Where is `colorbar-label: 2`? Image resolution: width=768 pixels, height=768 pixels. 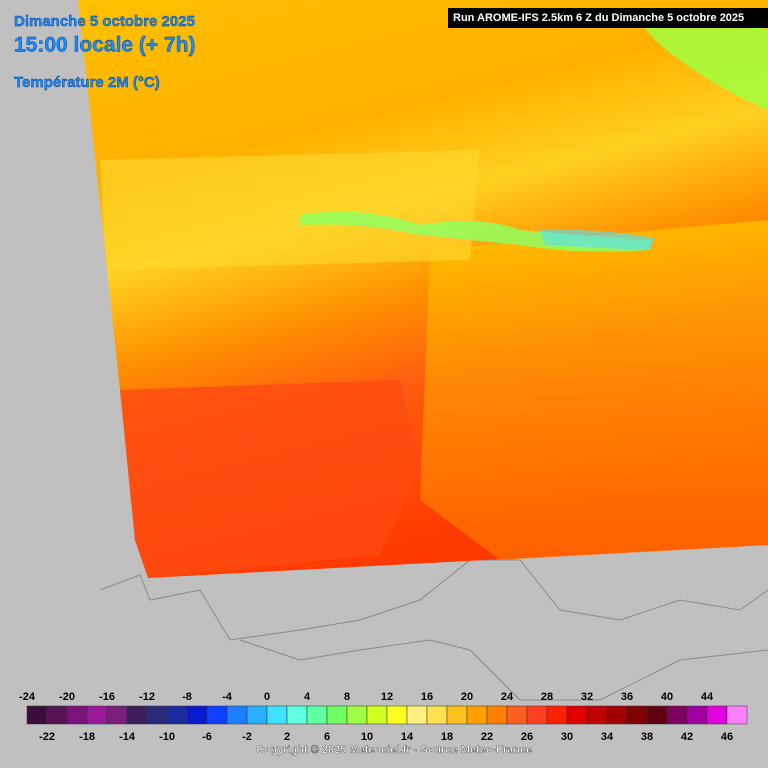 colorbar-label: 2 is located at coordinates (287, 737).